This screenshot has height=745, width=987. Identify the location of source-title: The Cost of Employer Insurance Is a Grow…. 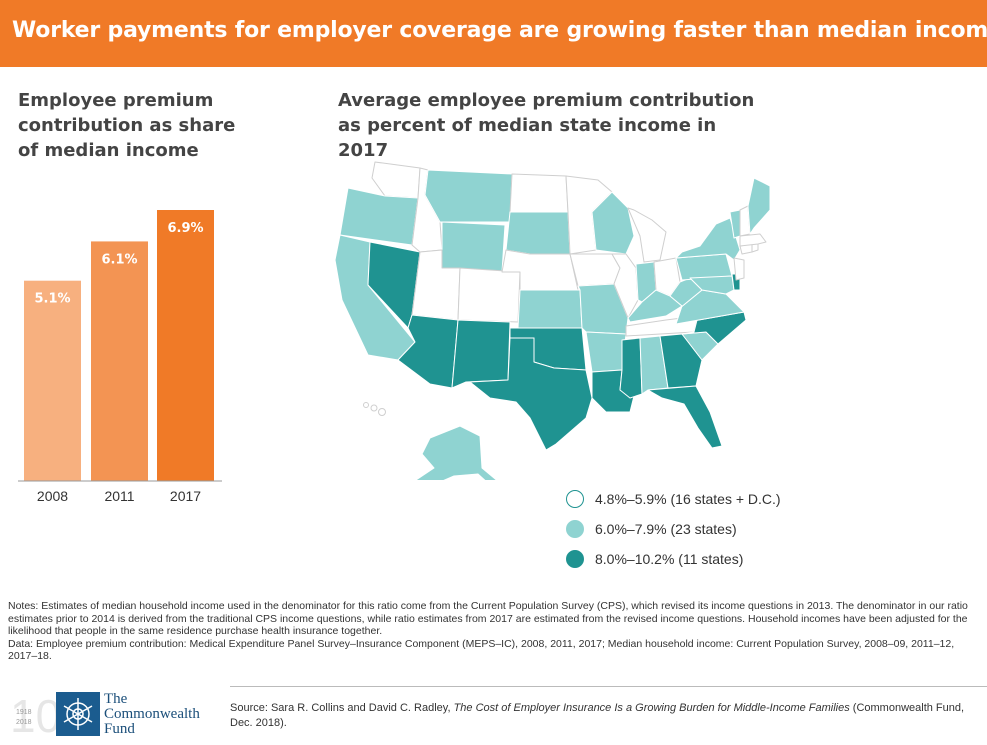
(651, 708).